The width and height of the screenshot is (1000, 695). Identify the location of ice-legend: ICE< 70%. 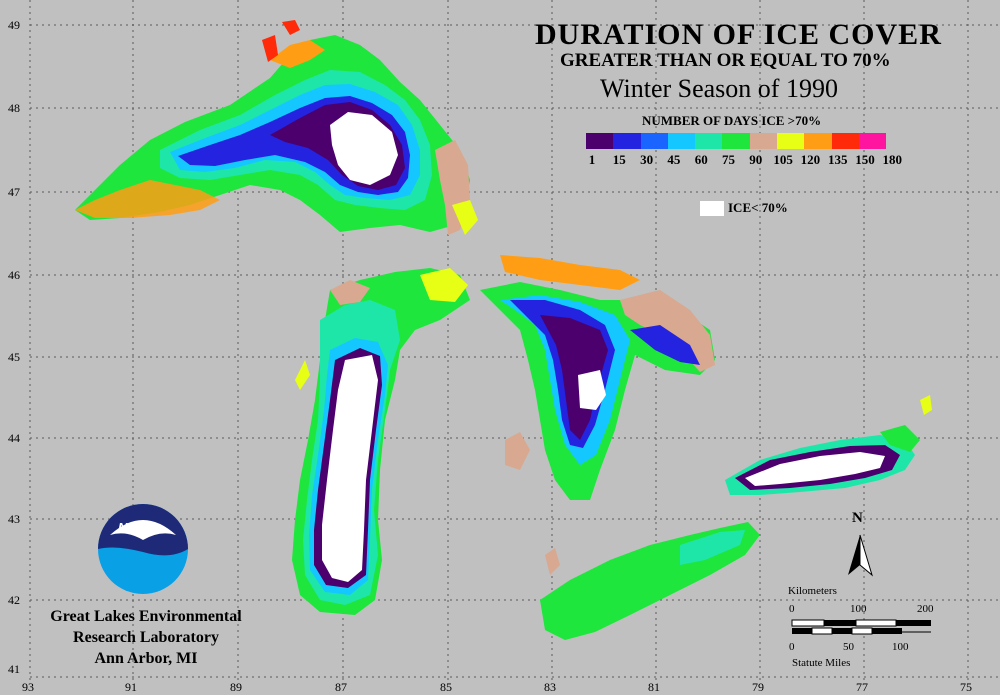
(744, 208).